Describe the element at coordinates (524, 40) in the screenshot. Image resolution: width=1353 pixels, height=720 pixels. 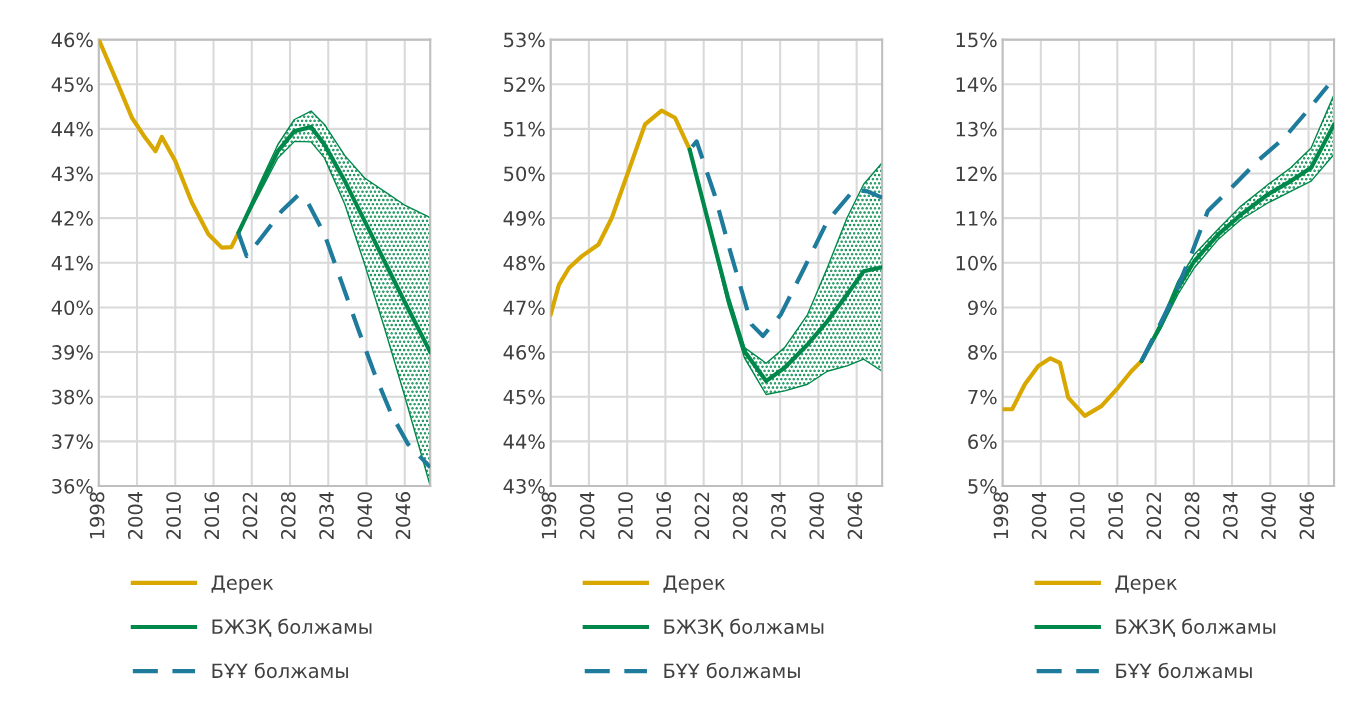
I see `y-tick-label: 53%` at that location.